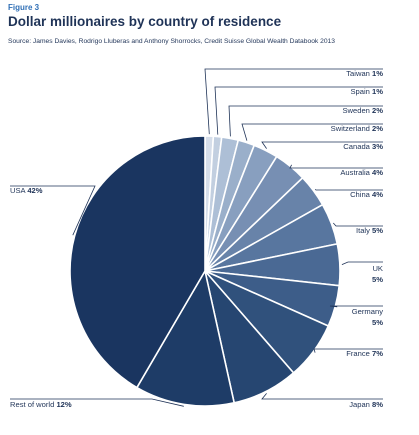 This screenshot has width=419, height=435. Describe the element at coordinates (348, 190) in the screenshot. I see `leader-line-china` at that location.